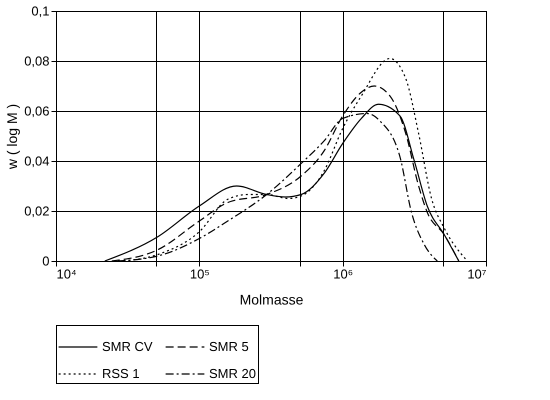 The width and height of the screenshot is (550, 400). What do you see at coordinates (37, 61) in the screenshot?
I see `y-tick-label: 0,08` at bounding box center [37, 61].